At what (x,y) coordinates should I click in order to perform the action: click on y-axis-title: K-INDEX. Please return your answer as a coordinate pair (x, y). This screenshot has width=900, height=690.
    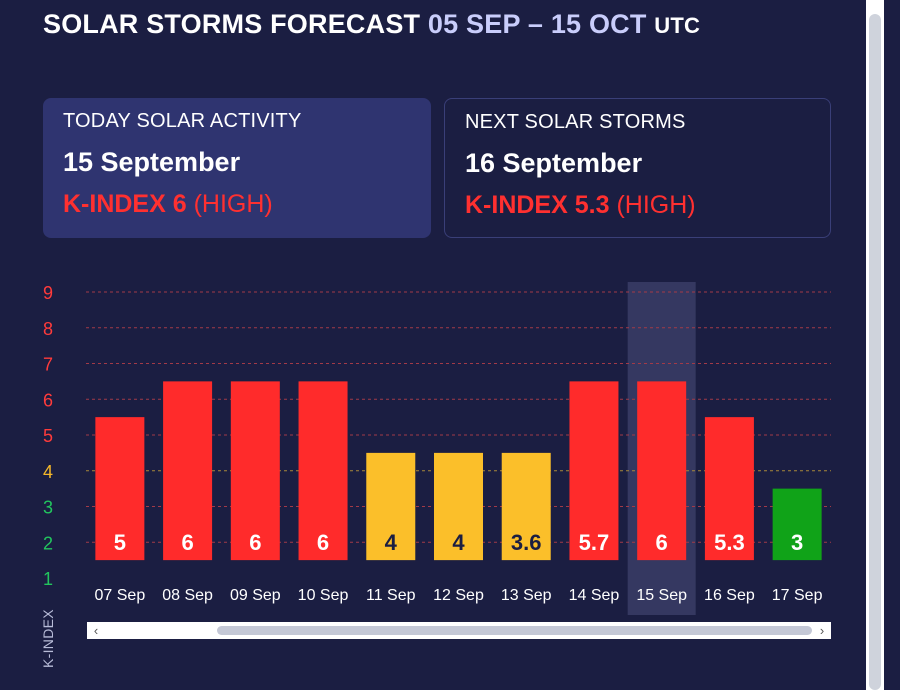
    Looking at the image, I should click on (48, 638).